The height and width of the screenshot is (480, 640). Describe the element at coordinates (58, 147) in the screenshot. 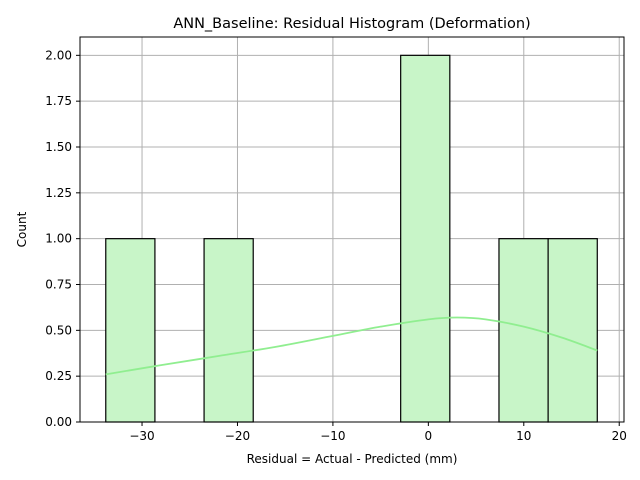

I see `y-tick-label: 1.50` at that location.